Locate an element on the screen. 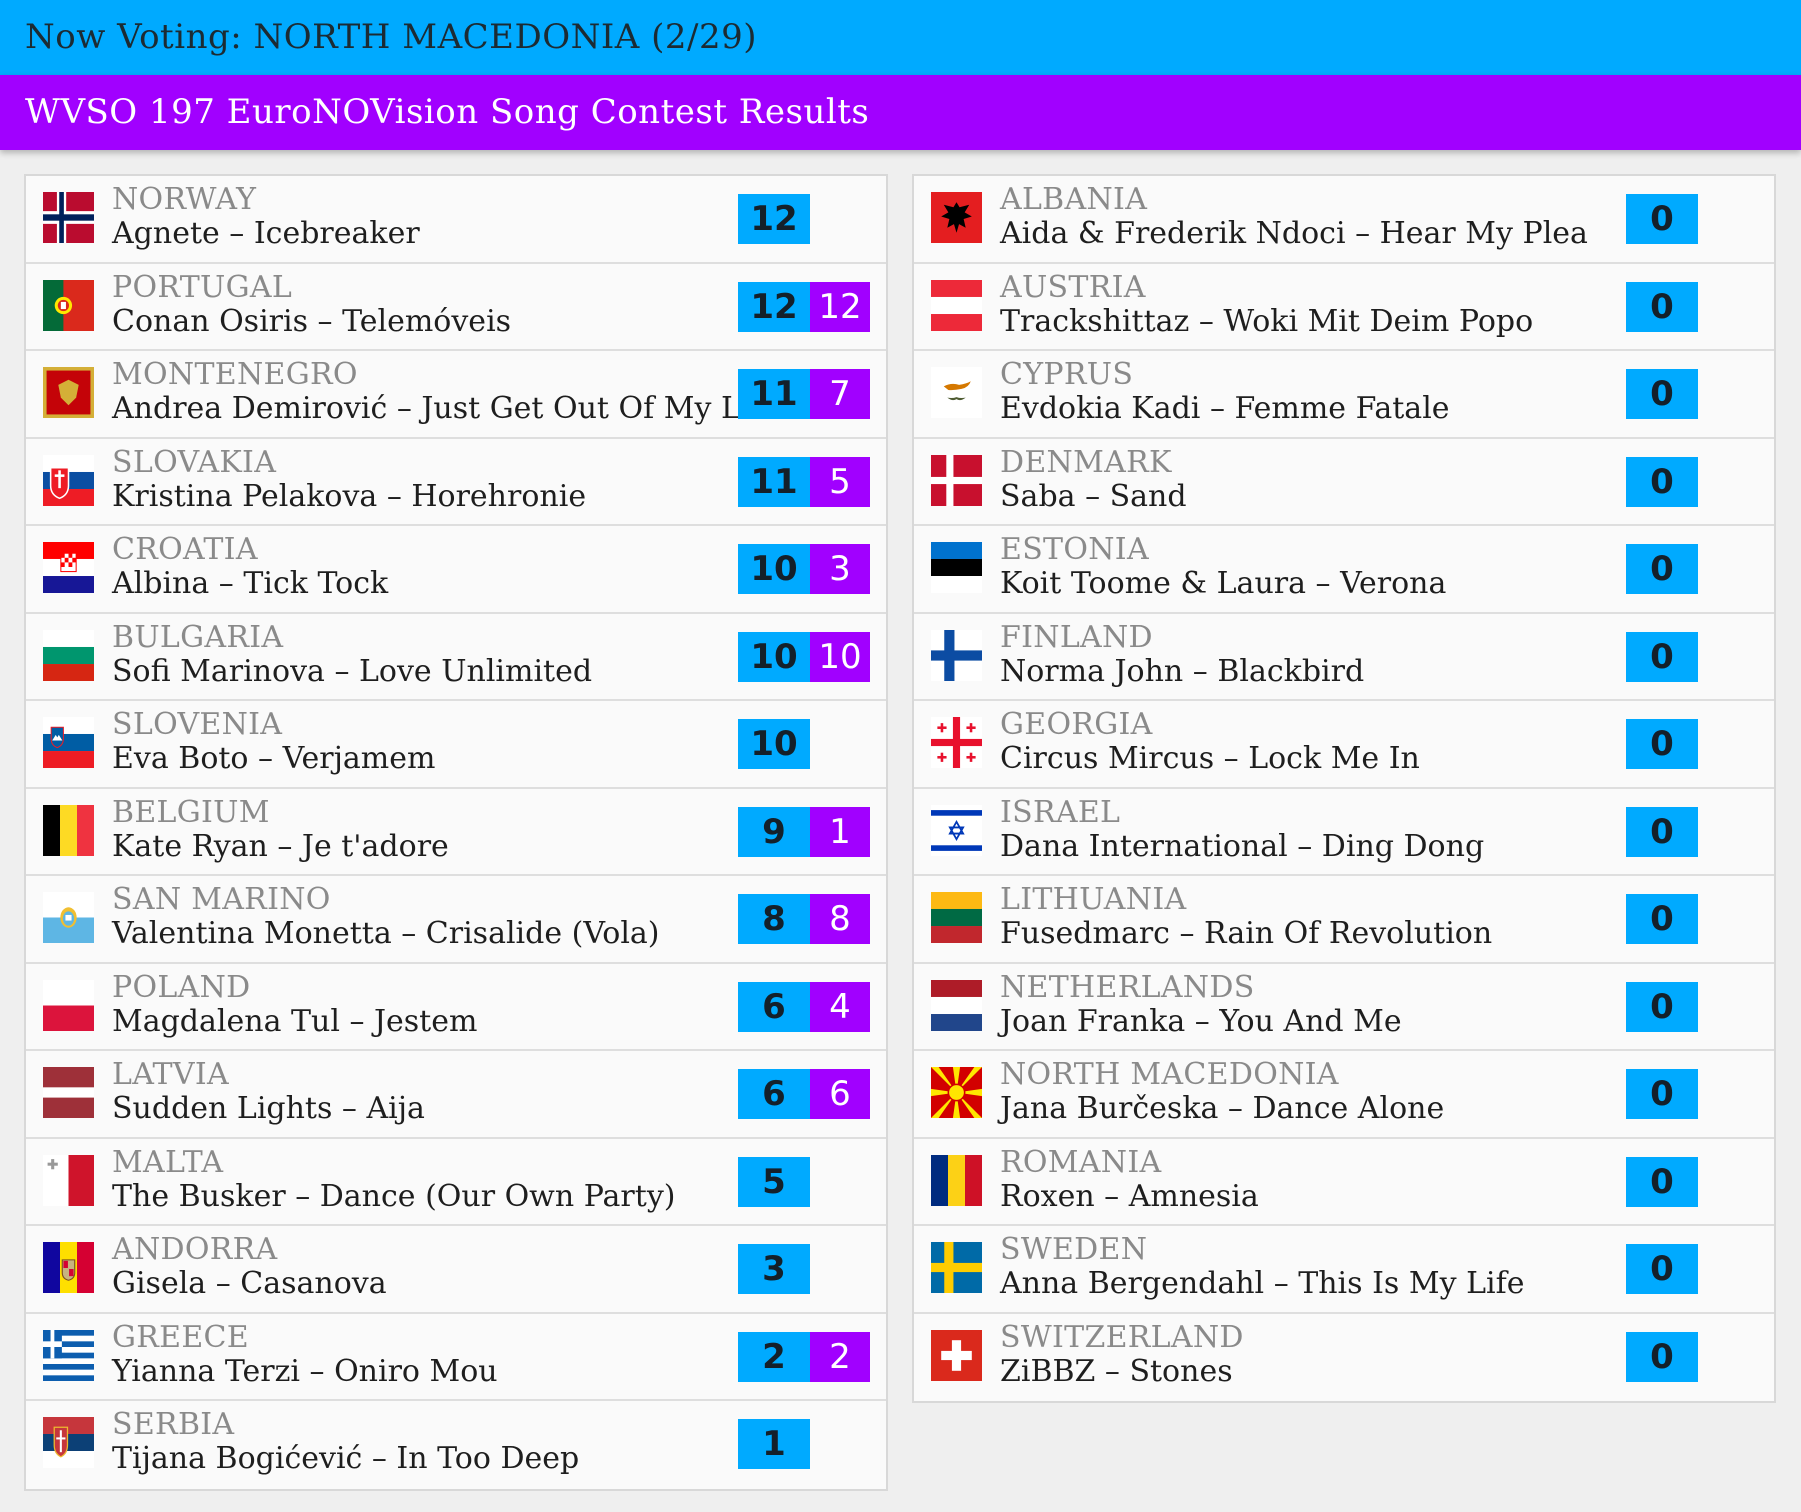 Image resolution: width=1801 pixels, height=1512 pixels. israel-flag-icon is located at coordinates (956, 830).